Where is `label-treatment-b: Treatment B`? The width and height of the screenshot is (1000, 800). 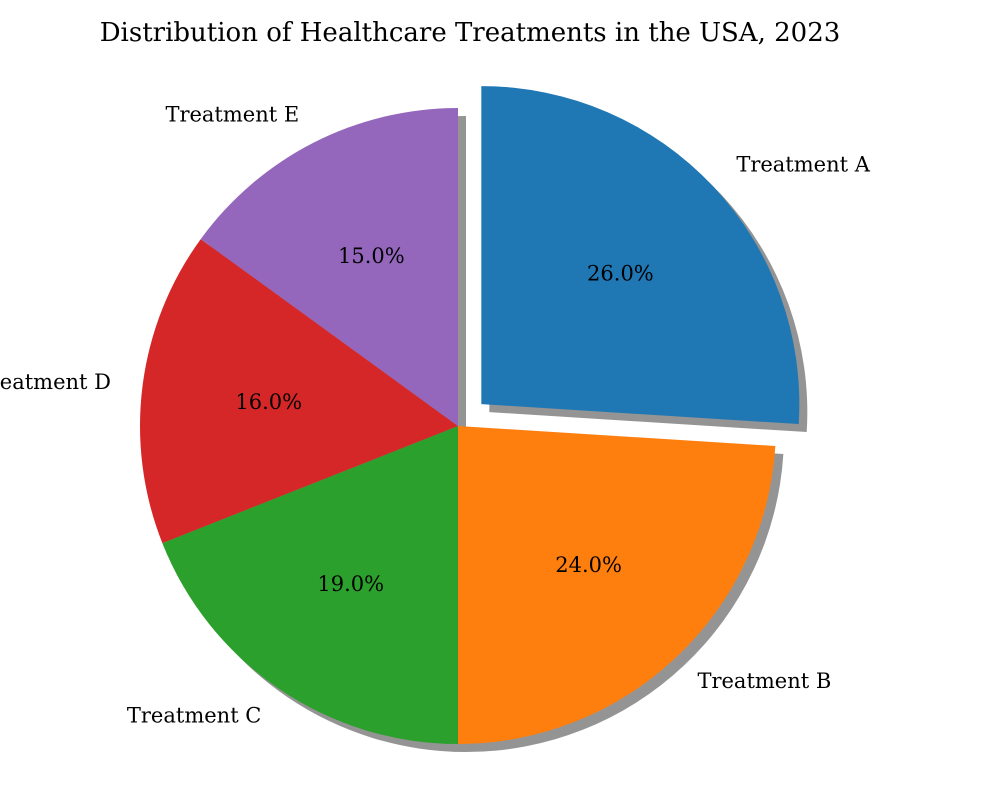 label-treatment-b: Treatment B is located at coordinates (764, 681).